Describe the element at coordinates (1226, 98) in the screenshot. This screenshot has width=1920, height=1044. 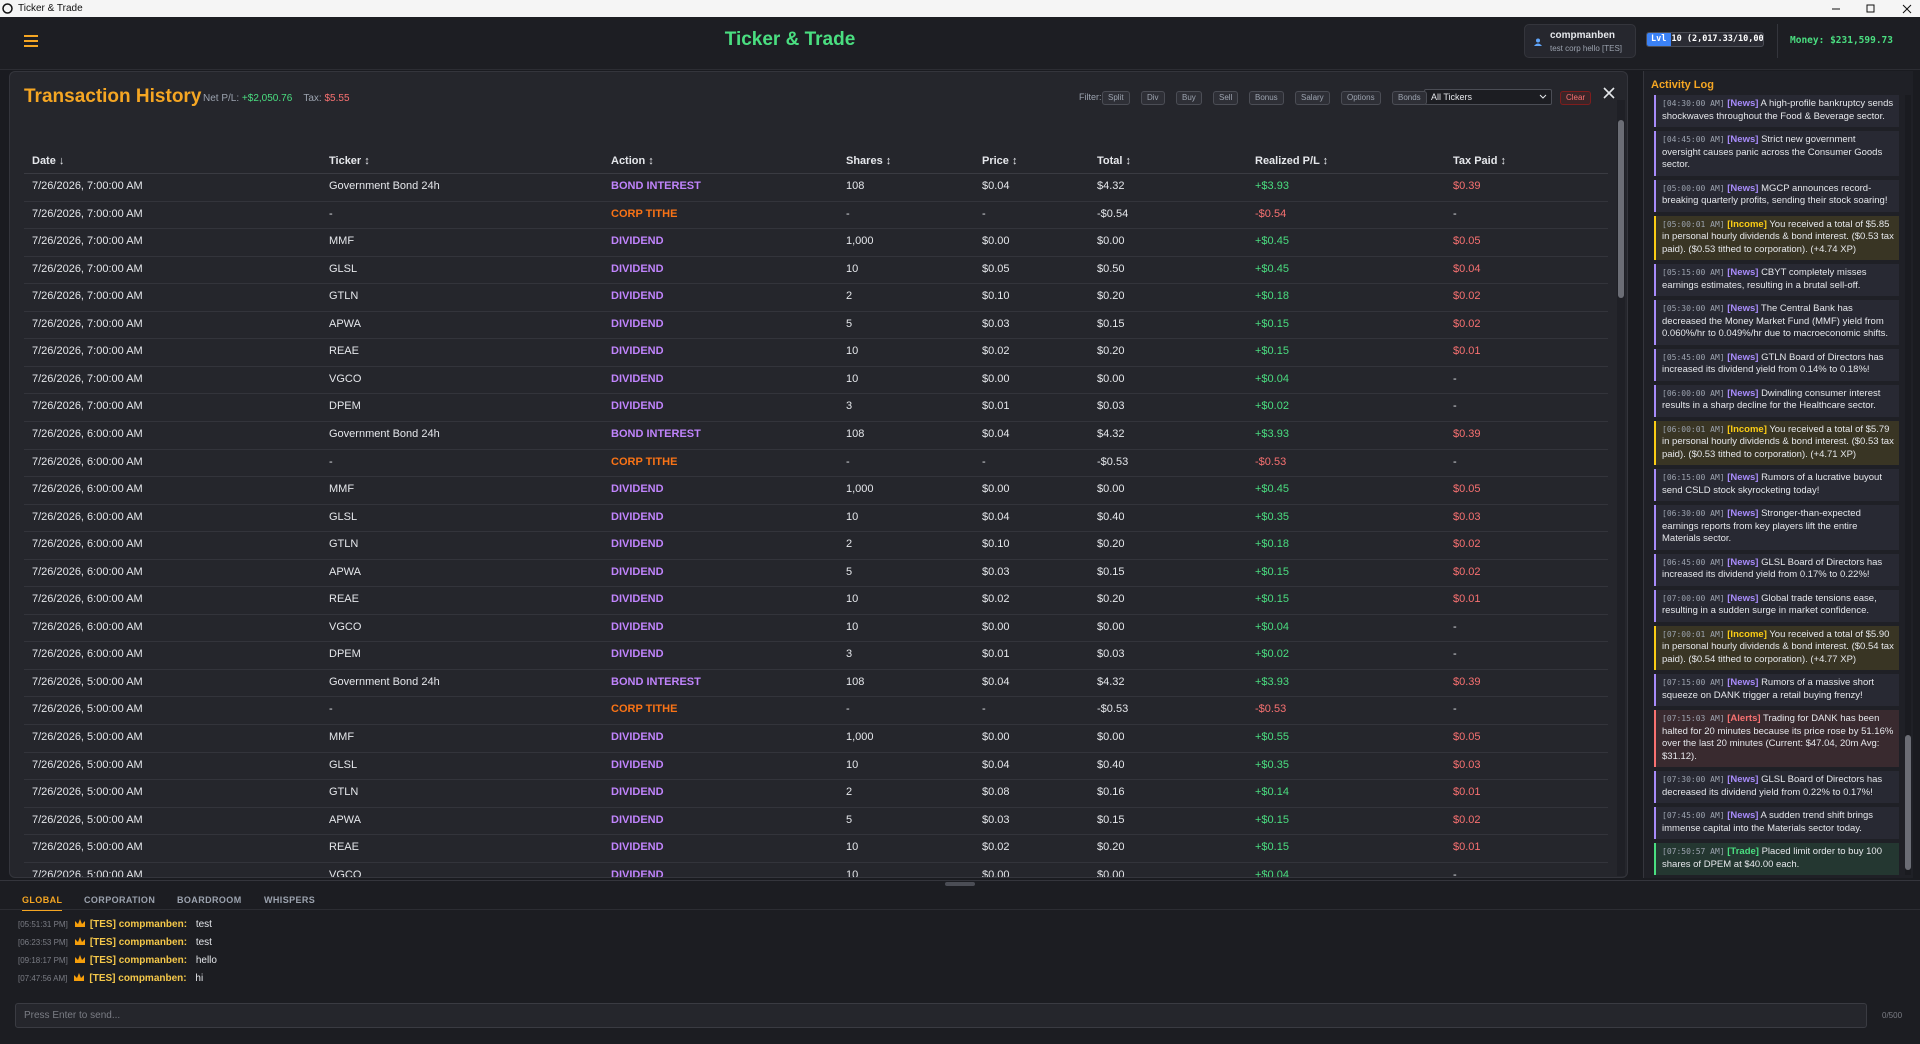
I see `filter-button: Sell` at that location.